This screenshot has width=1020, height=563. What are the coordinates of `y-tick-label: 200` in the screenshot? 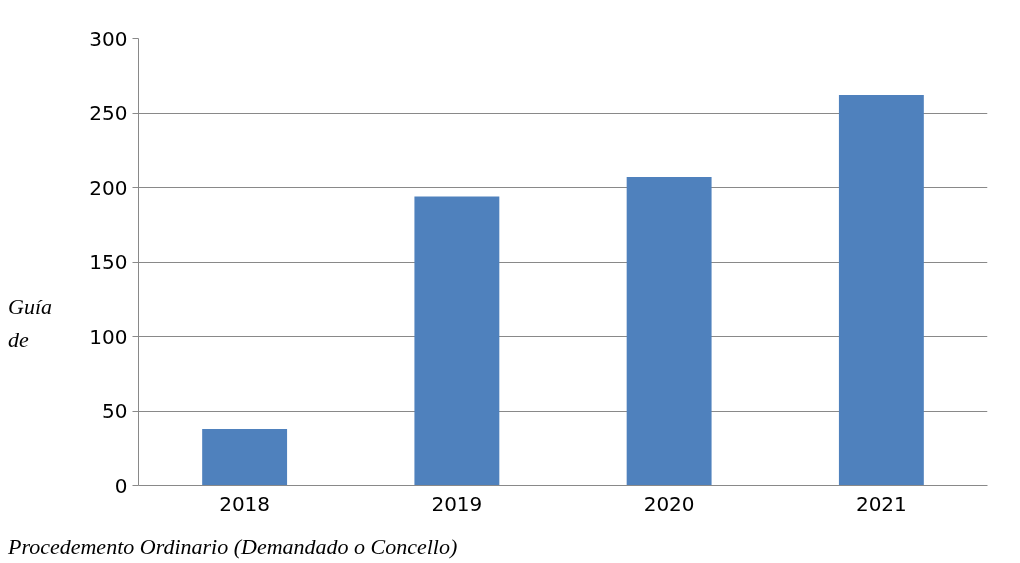 It's located at (108, 187).